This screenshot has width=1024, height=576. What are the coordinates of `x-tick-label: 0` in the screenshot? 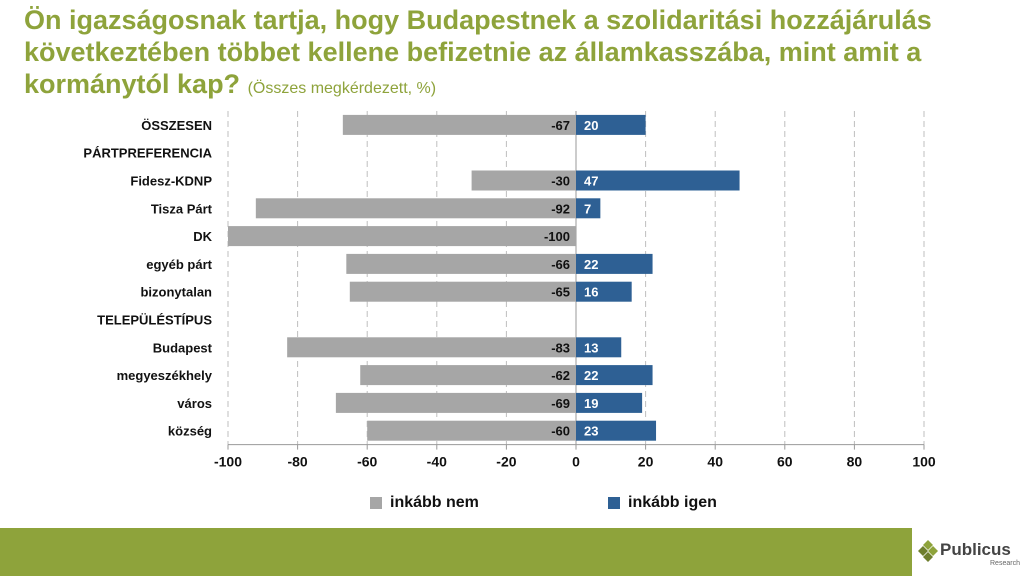 It's located at (576, 462).